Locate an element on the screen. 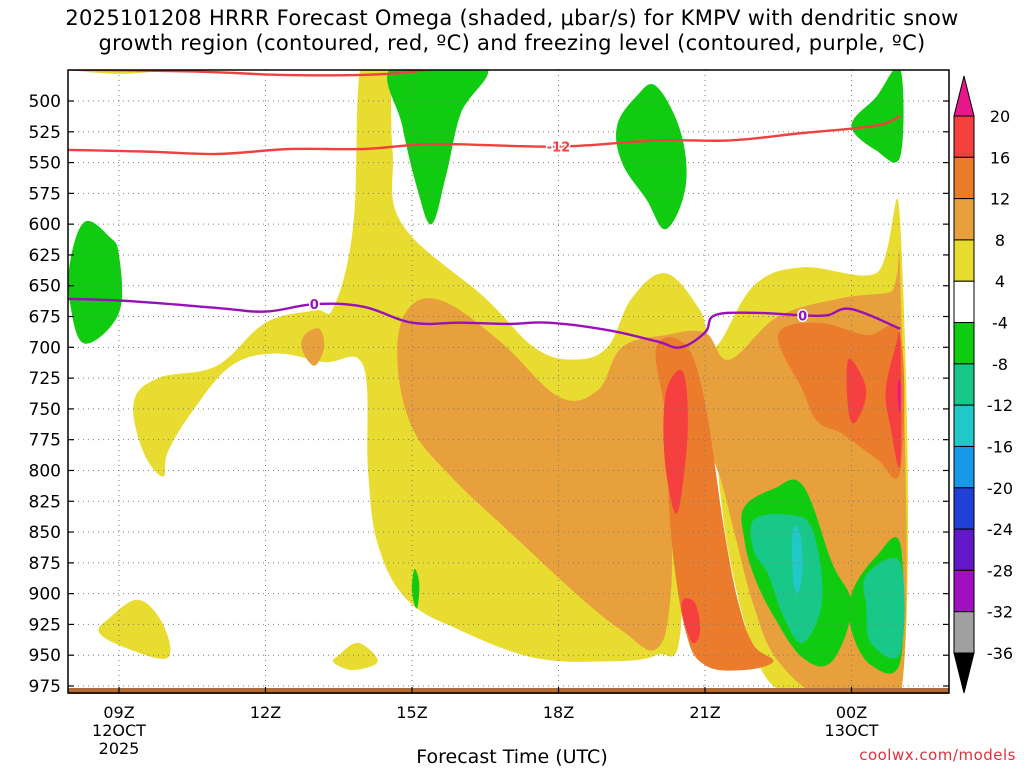 This screenshot has width=1024, height=768. colorbar-label-10: -24 is located at coordinates (1000, 529).